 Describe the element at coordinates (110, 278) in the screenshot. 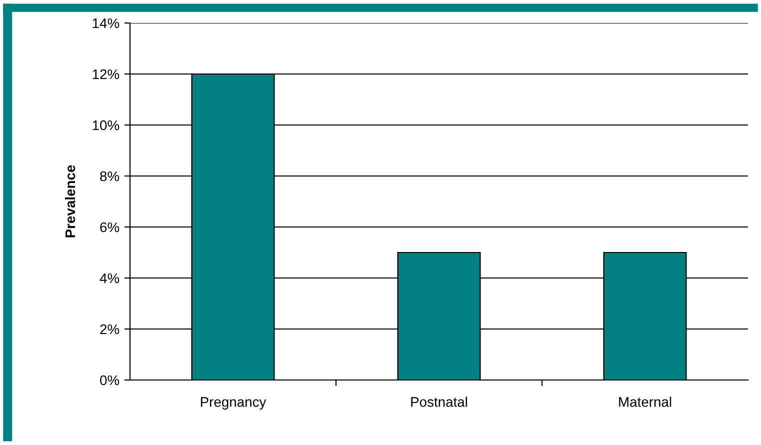

I see `y-tick-label: 4%` at that location.